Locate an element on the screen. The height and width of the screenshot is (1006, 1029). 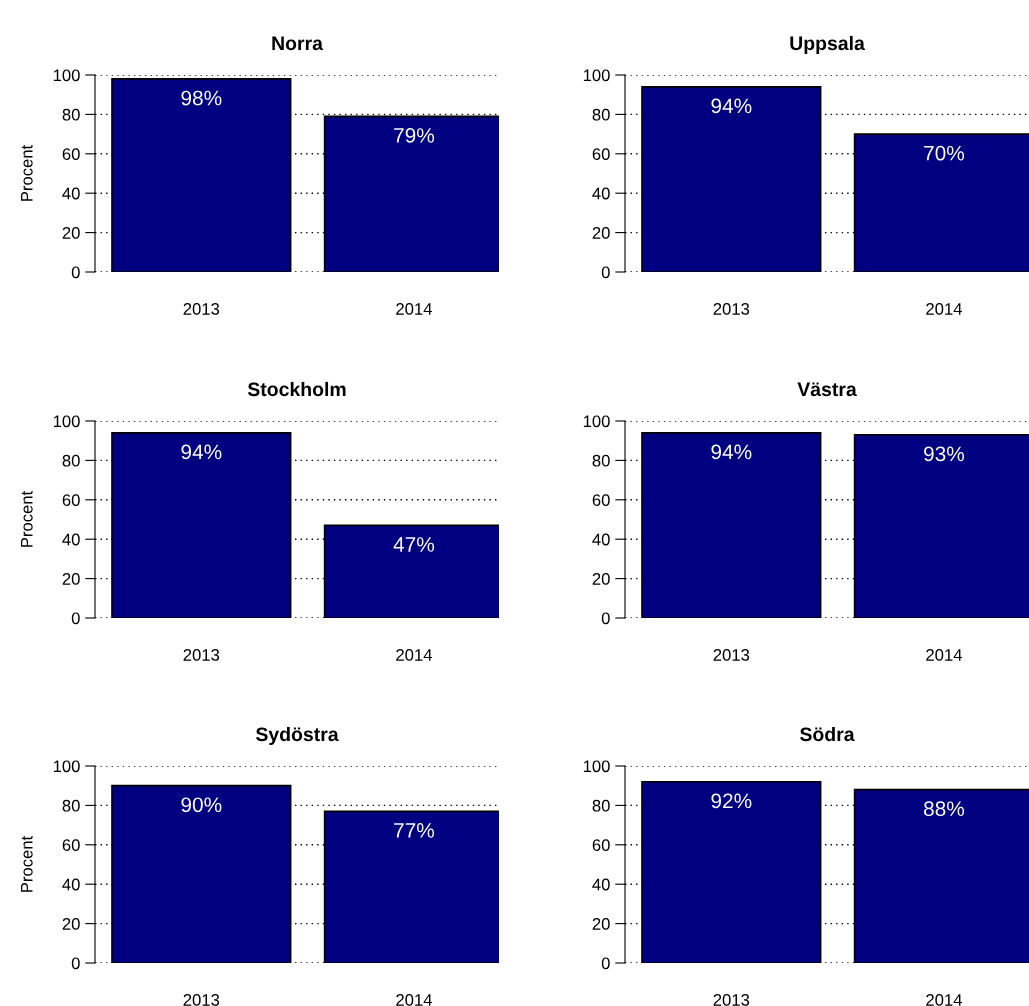
data-label: 93% is located at coordinates (944, 454).